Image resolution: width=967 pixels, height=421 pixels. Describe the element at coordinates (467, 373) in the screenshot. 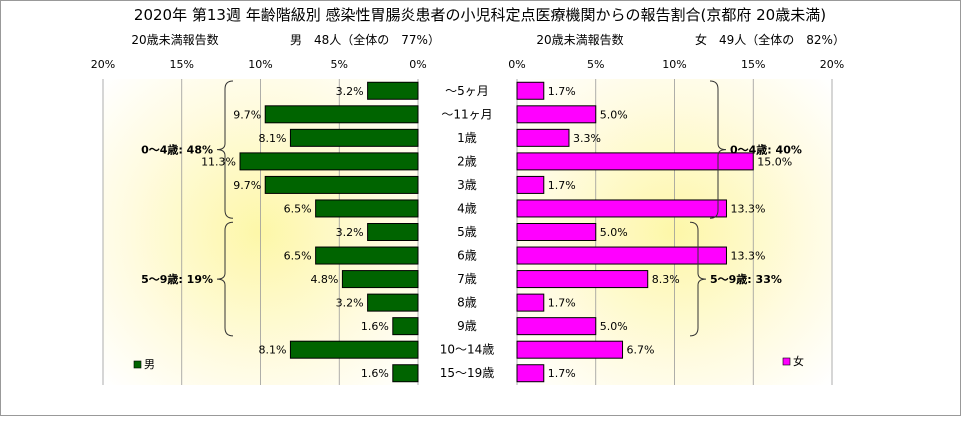

I see `category-label: 15～19歳` at that location.